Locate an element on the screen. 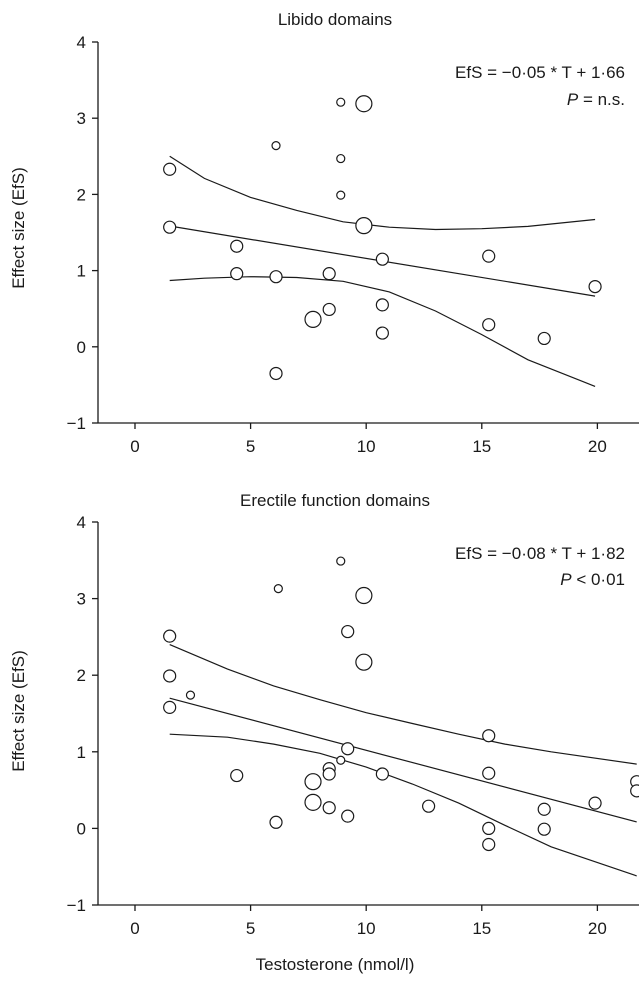 The width and height of the screenshot is (639, 982). p-value-label: P = n.s. is located at coordinates (596, 99).